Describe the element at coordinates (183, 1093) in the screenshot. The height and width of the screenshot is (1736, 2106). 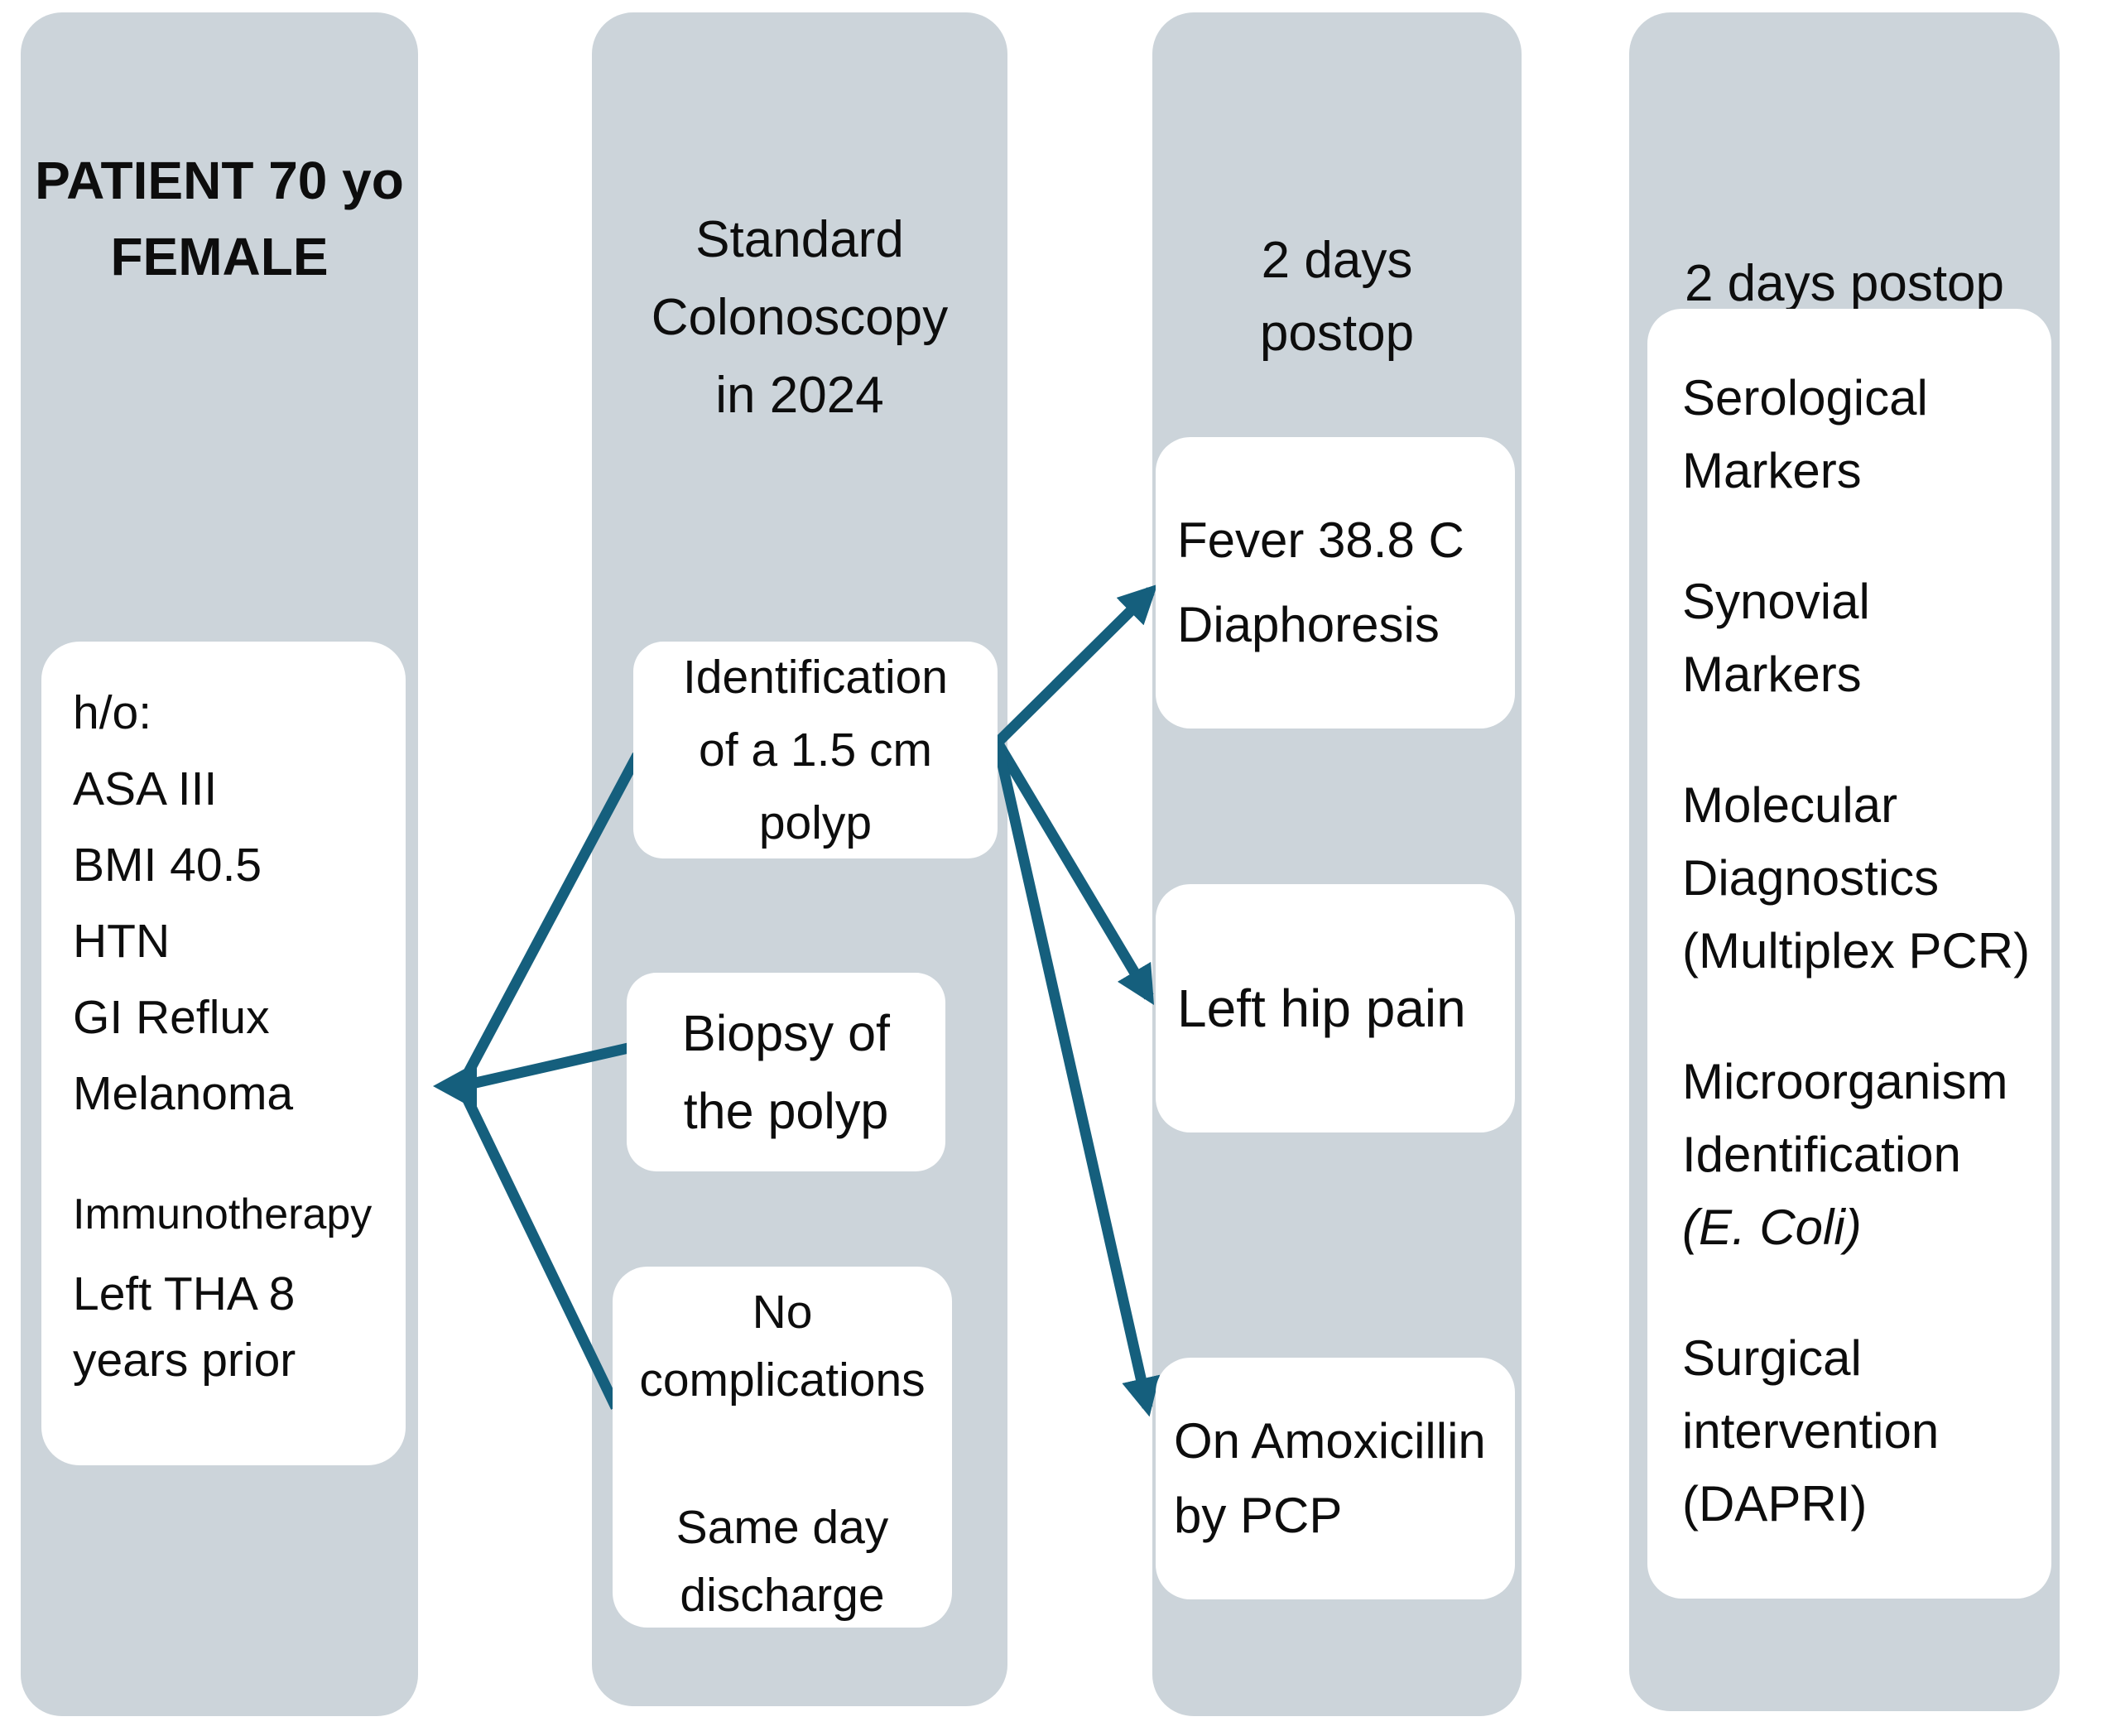
I see `history-item: Melanoma` at that location.